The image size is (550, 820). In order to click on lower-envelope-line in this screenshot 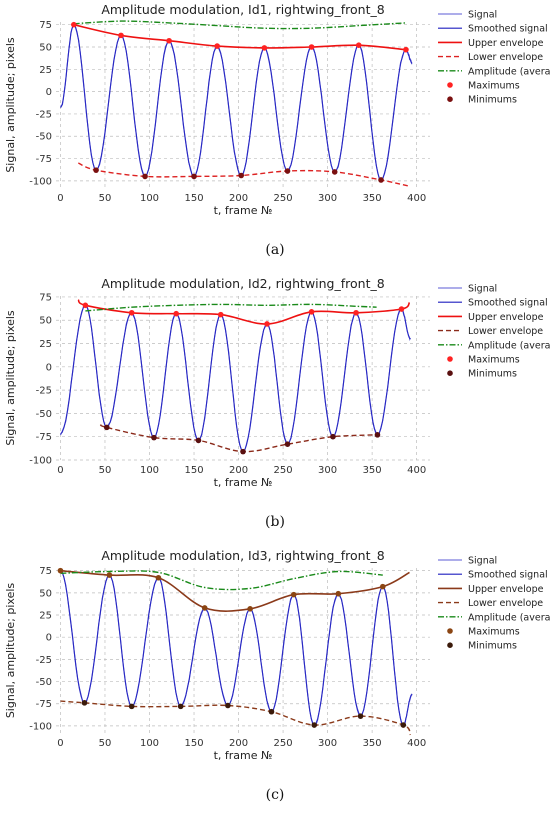, I will do `click(236, 718)`.